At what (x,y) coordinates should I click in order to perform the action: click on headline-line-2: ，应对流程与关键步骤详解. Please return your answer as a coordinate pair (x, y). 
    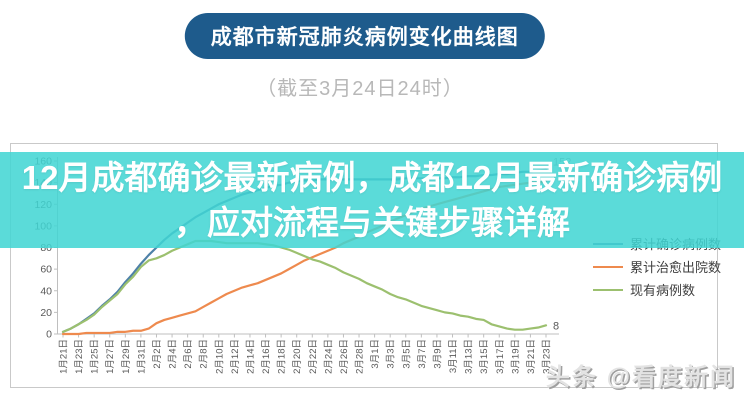
    Looking at the image, I should click on (372, 222).